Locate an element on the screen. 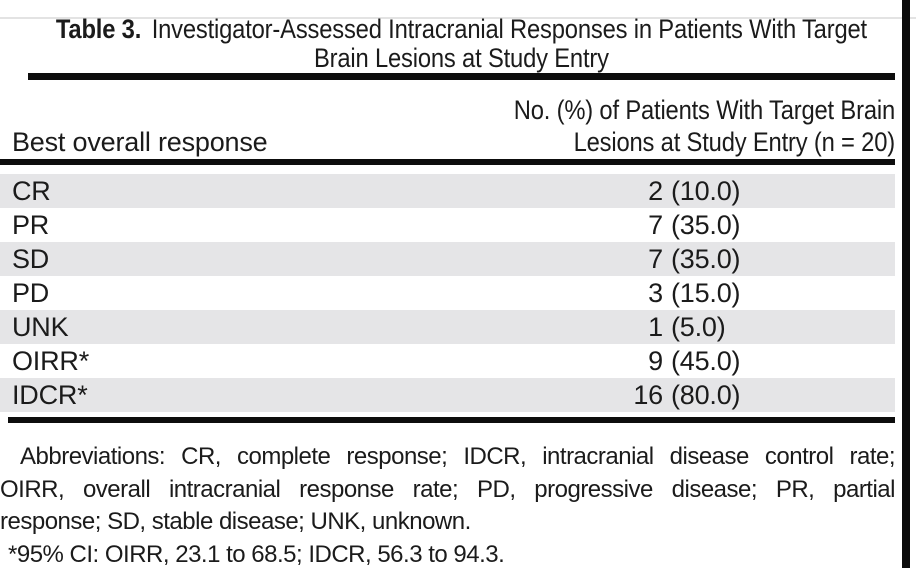  row-count: 2 is located at coordinates (601, 191).